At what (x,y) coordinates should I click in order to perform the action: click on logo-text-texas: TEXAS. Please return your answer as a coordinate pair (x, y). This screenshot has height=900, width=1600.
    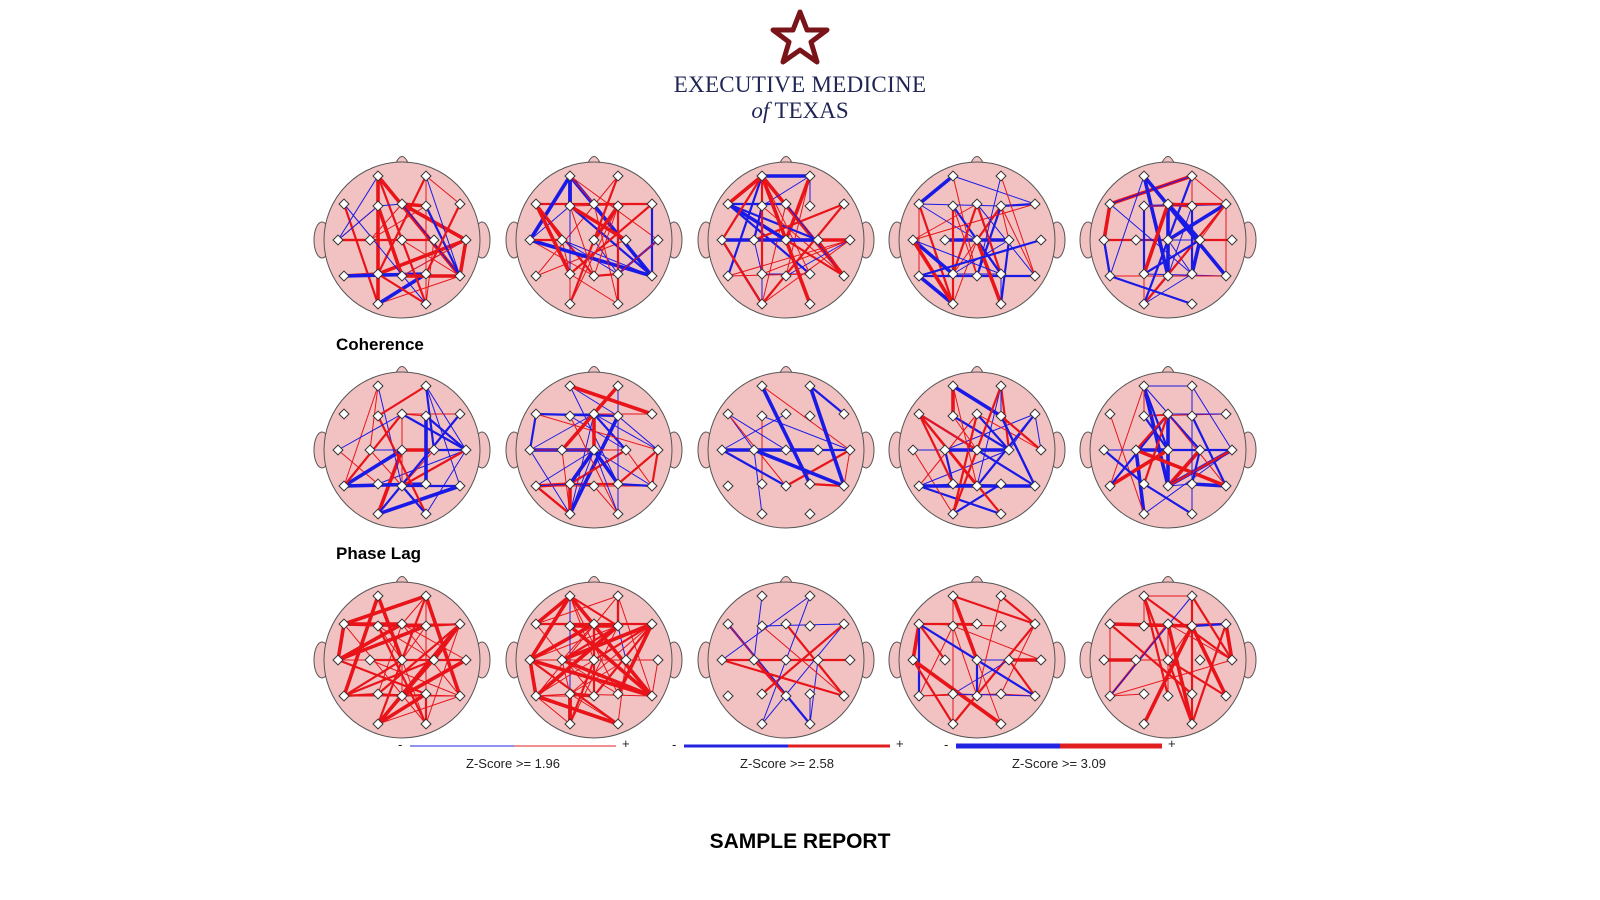
    Looking at the image, I should click on (811, 110).